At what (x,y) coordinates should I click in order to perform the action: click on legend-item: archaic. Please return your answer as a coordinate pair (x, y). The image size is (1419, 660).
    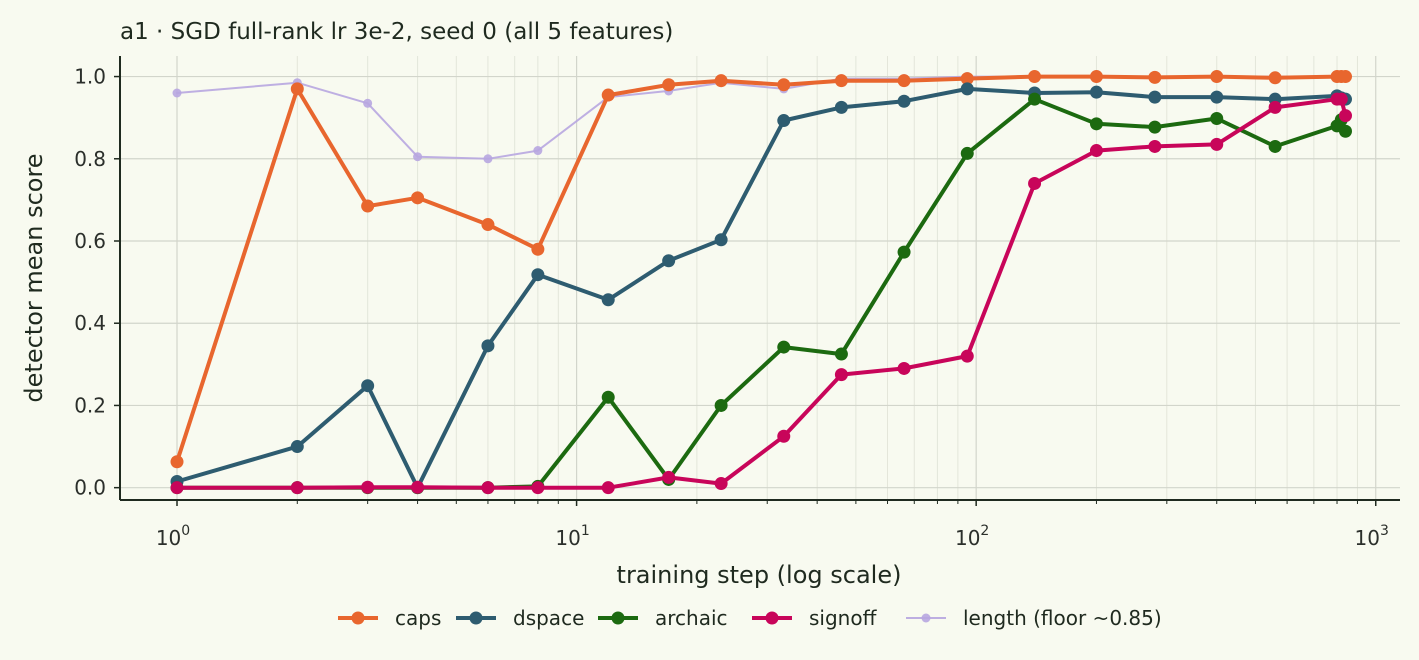
    Looking at the image, I should click on (663, 618).